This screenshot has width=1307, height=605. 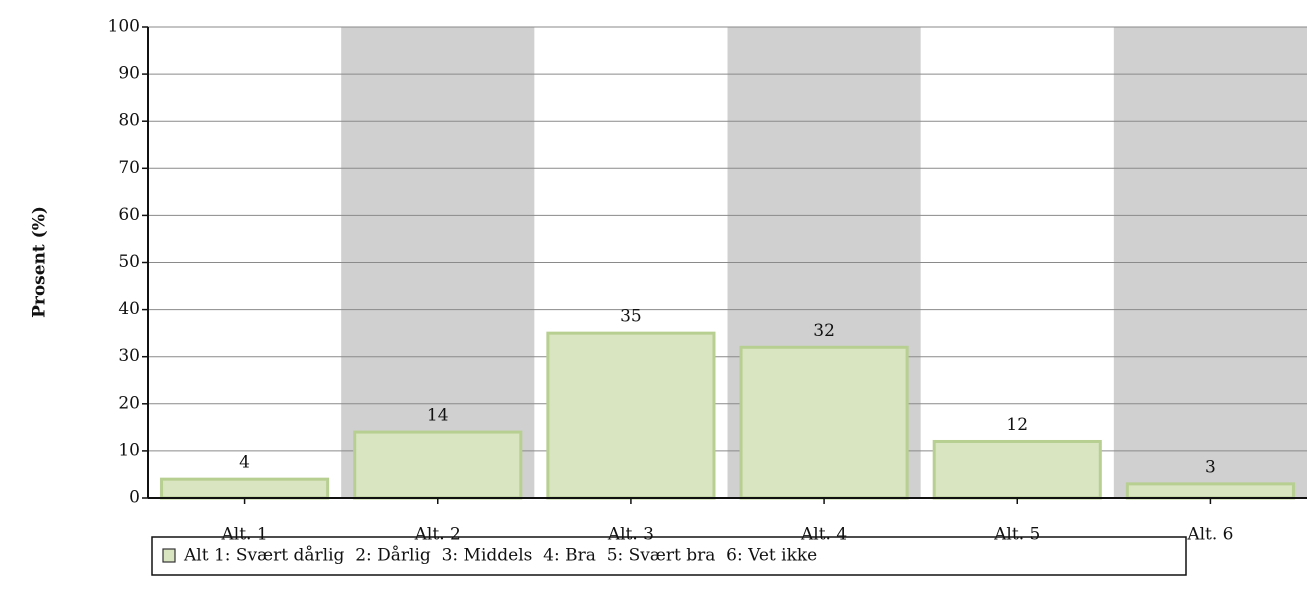 What do you see at coordinates (129, 215) in the screenshot?
I see `y-tick-label: 60` at bounding box center [129, 215].